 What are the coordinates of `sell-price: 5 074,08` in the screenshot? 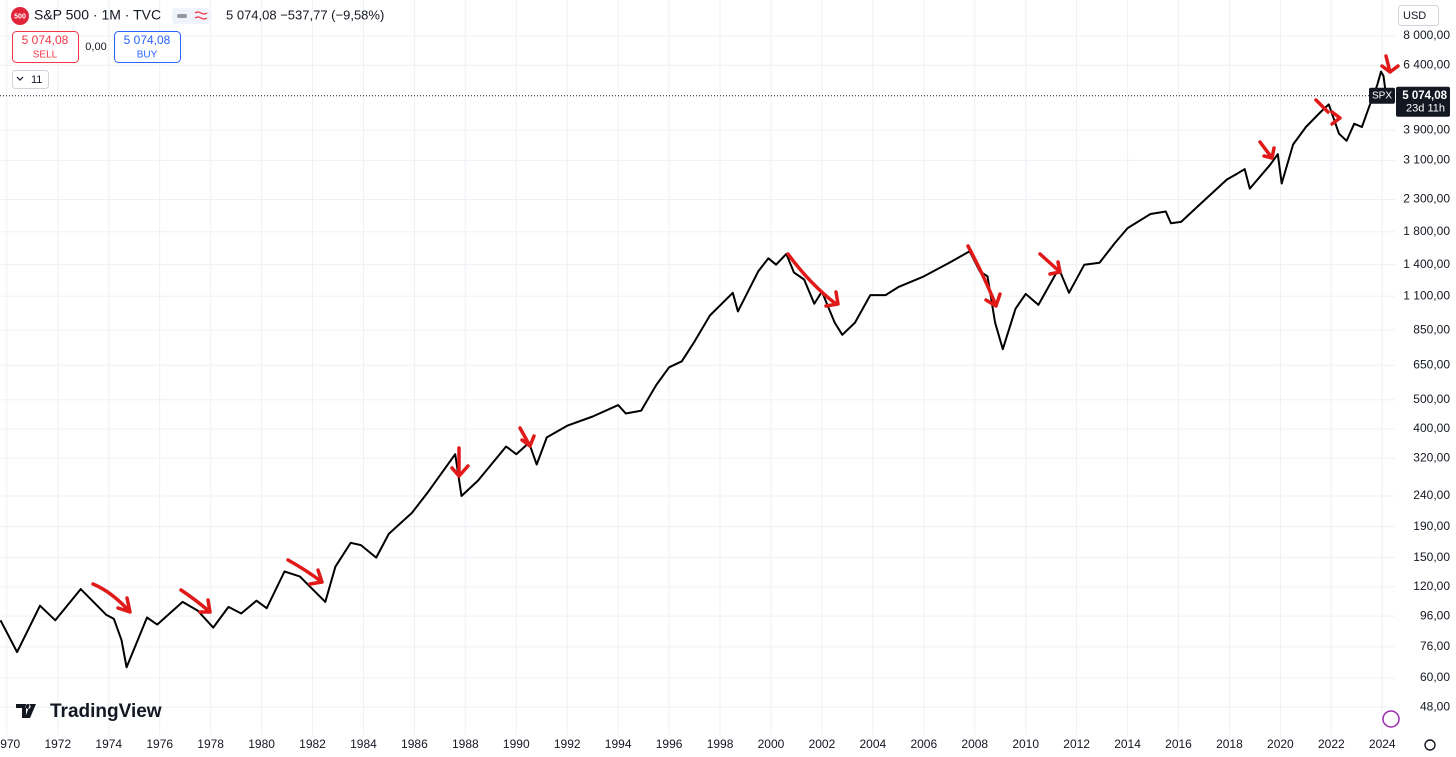 It's located at (45, 40).